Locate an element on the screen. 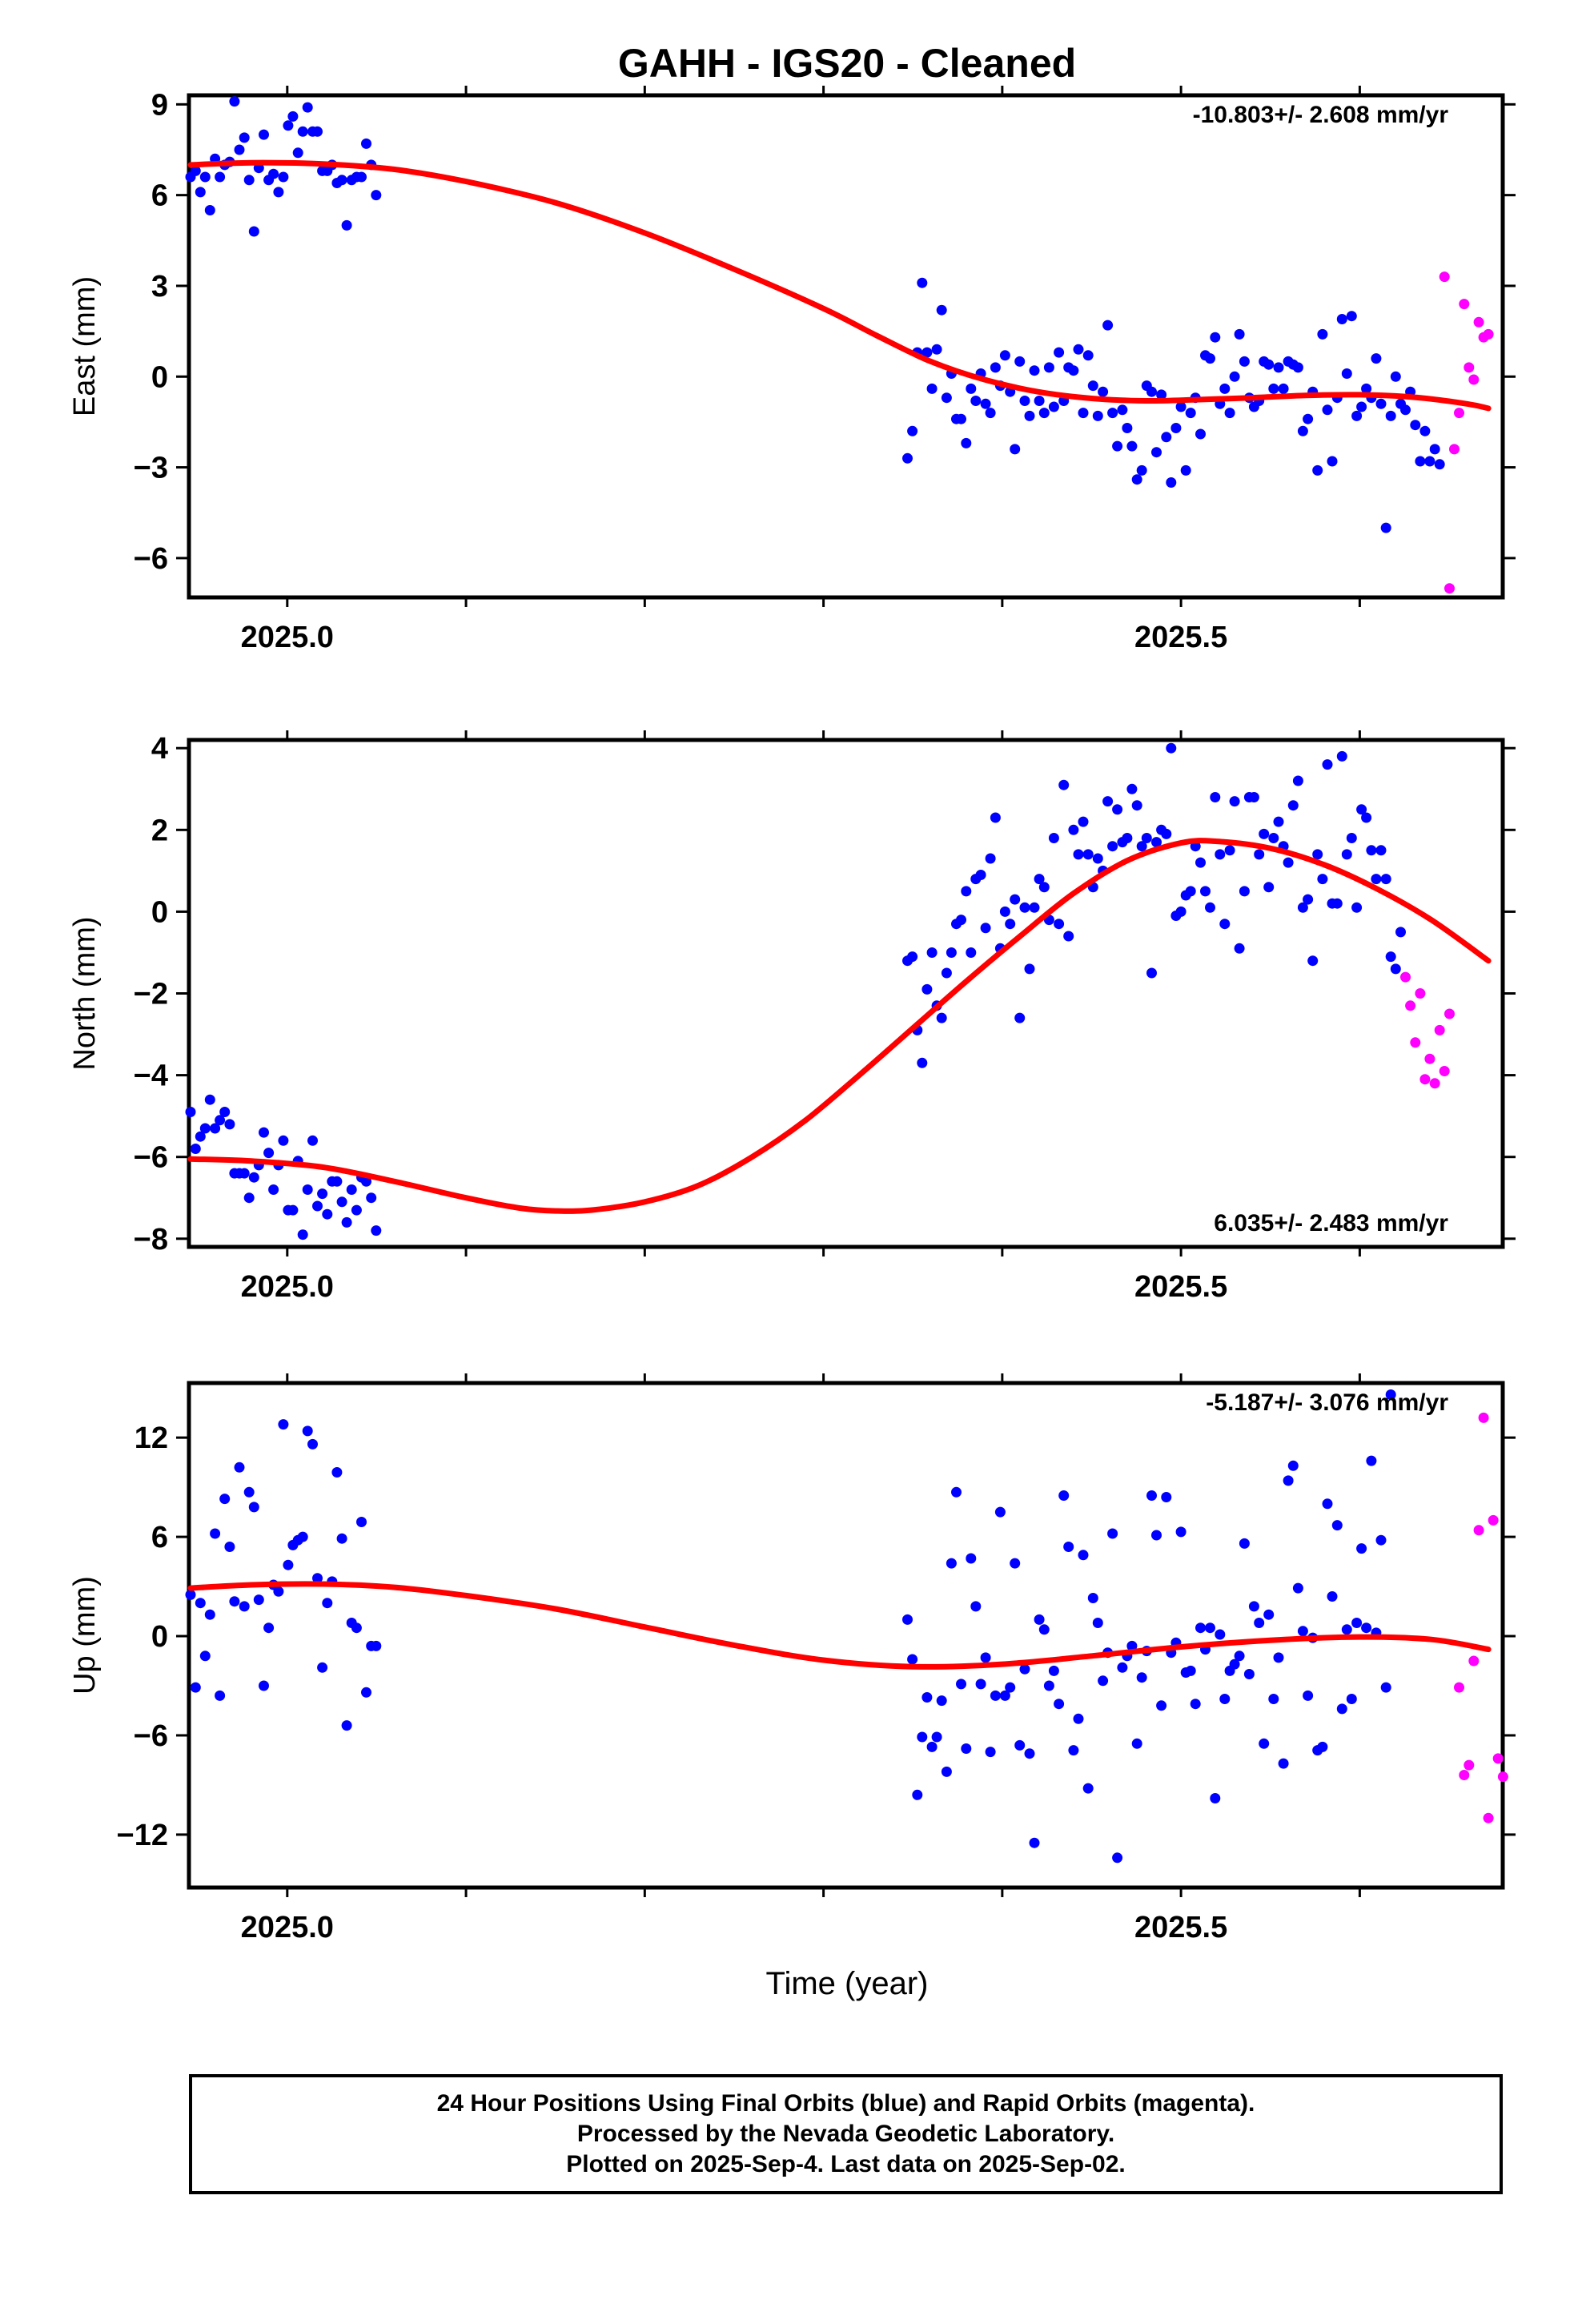  east-y-tick-label: 6 is located at coordinates (159, 196).